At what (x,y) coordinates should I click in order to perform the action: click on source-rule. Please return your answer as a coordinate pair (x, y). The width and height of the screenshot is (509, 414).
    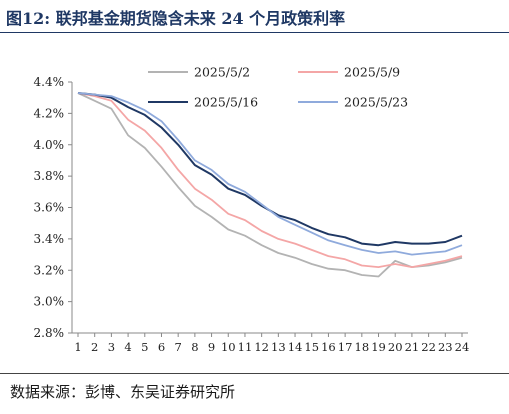
    Looking at the image, I should click on (254, 373).